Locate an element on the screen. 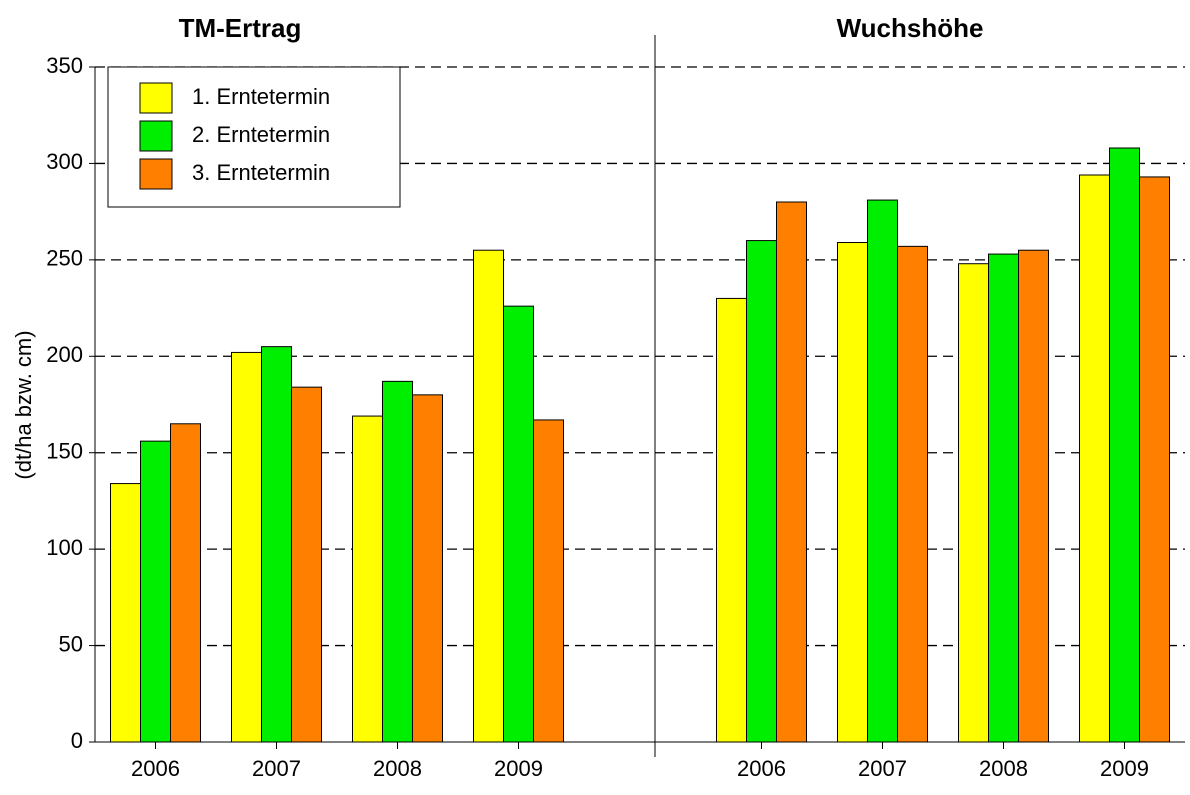  y-tick-label: 350 is located at coordinates (64, 65).